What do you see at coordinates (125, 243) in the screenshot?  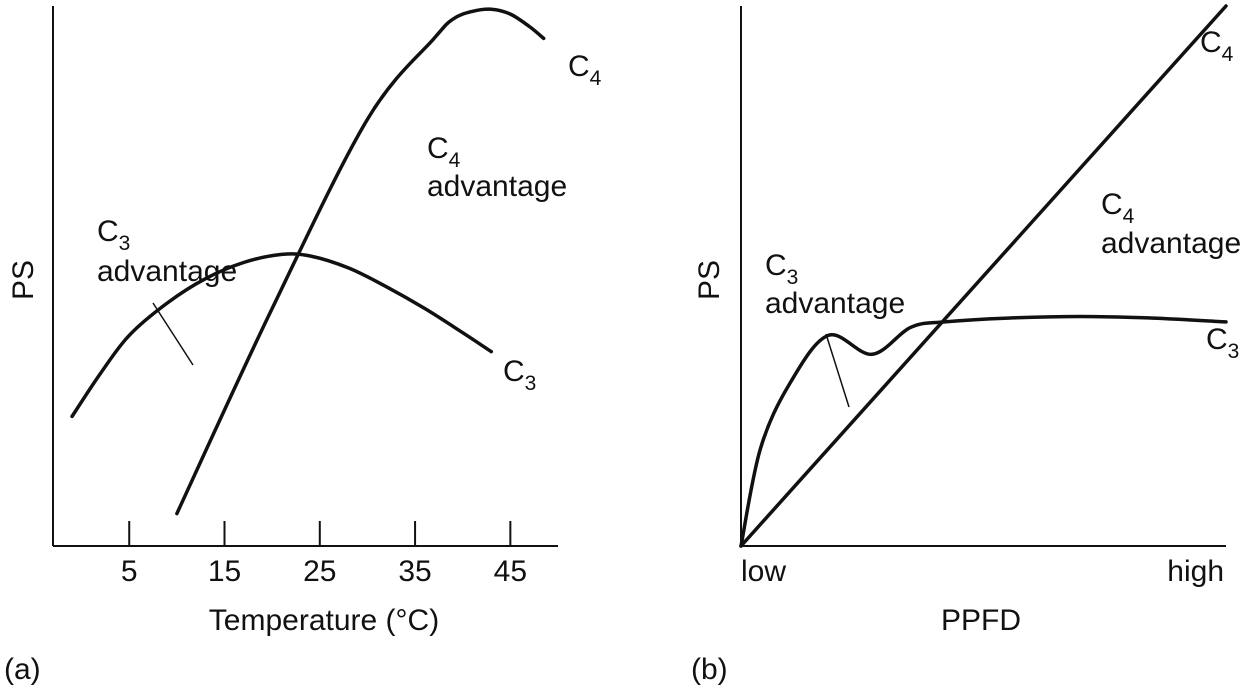 I see `panel-a-c3-advantage-sub: 3` at bounding box center [125, 243].